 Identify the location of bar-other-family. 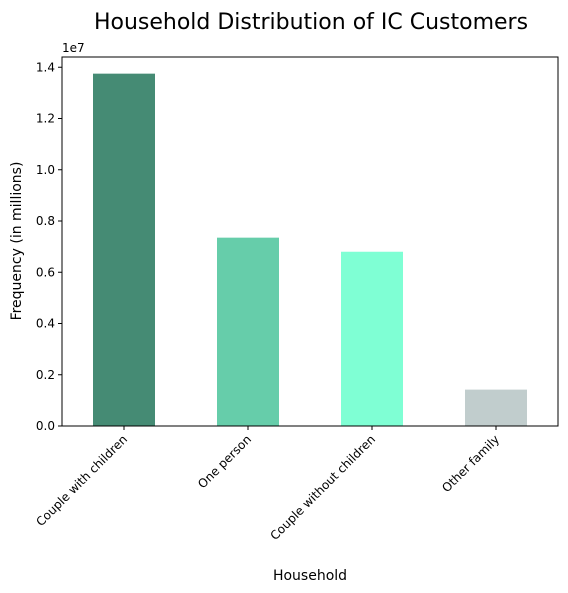
(496, 407).